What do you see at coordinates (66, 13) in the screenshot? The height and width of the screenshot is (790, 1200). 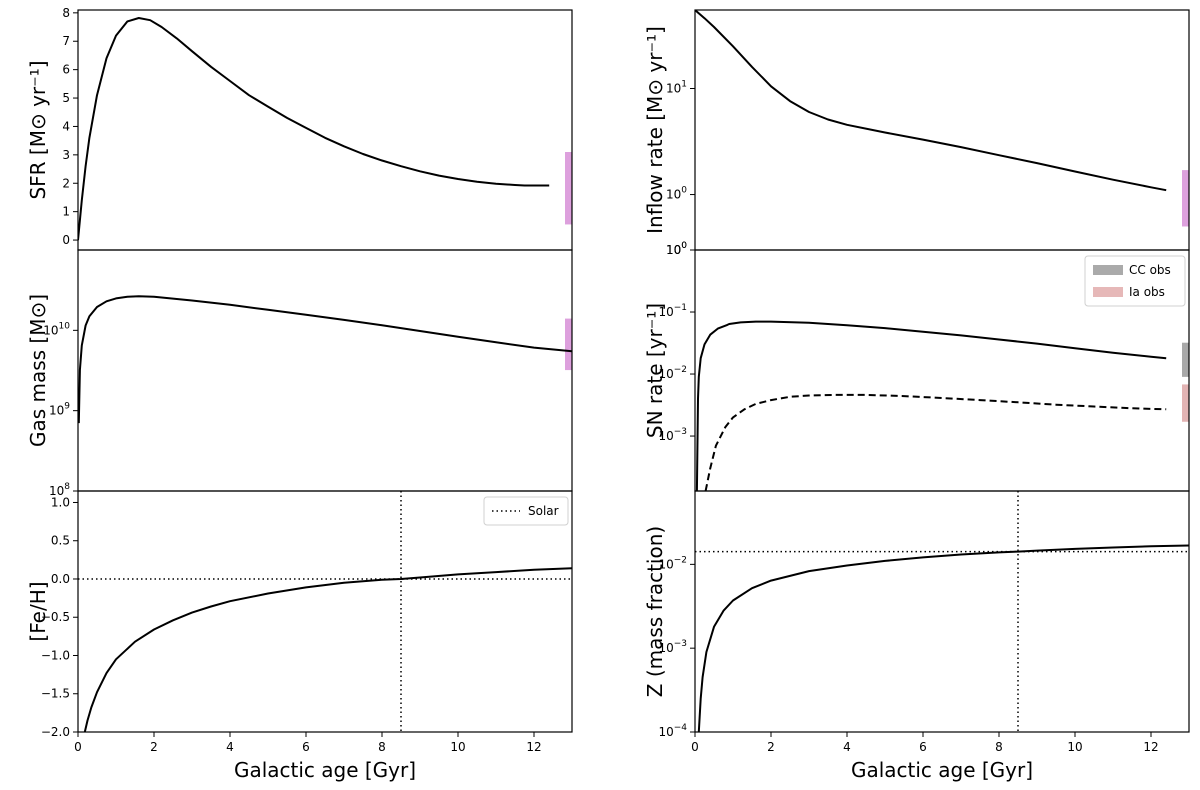 I see `y-tick-label-sfr-8: 8` at bounding box center [66, 13].